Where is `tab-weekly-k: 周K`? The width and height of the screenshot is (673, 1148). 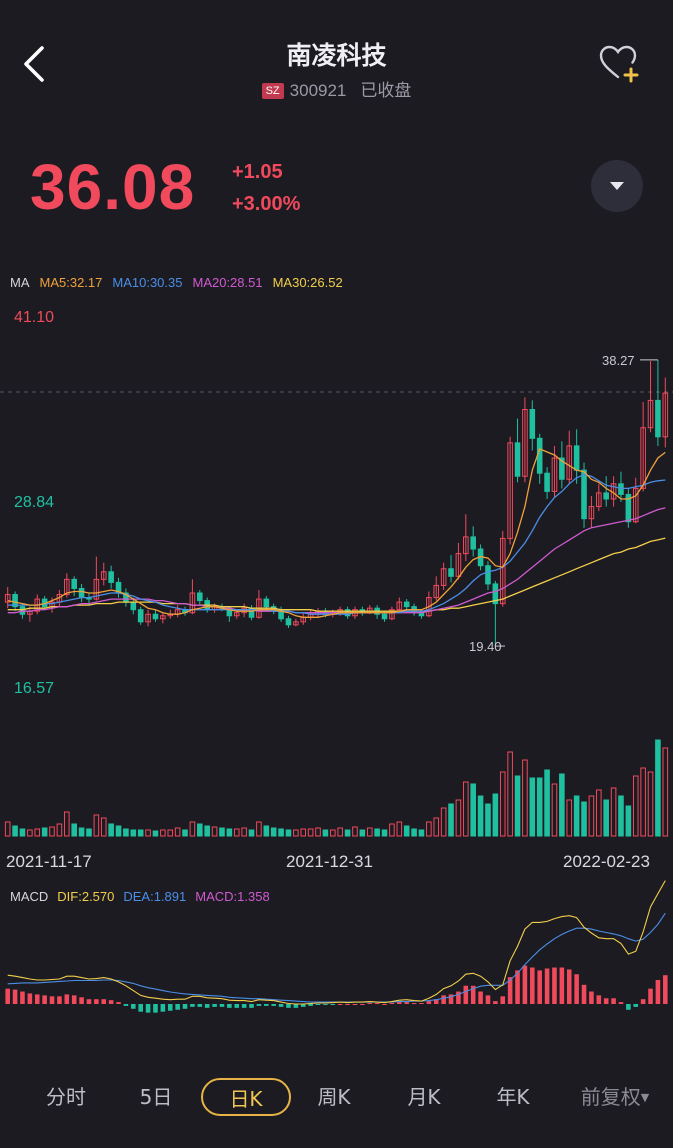
tab-weekly-k: 周K is located at coordinates (334, 1097).